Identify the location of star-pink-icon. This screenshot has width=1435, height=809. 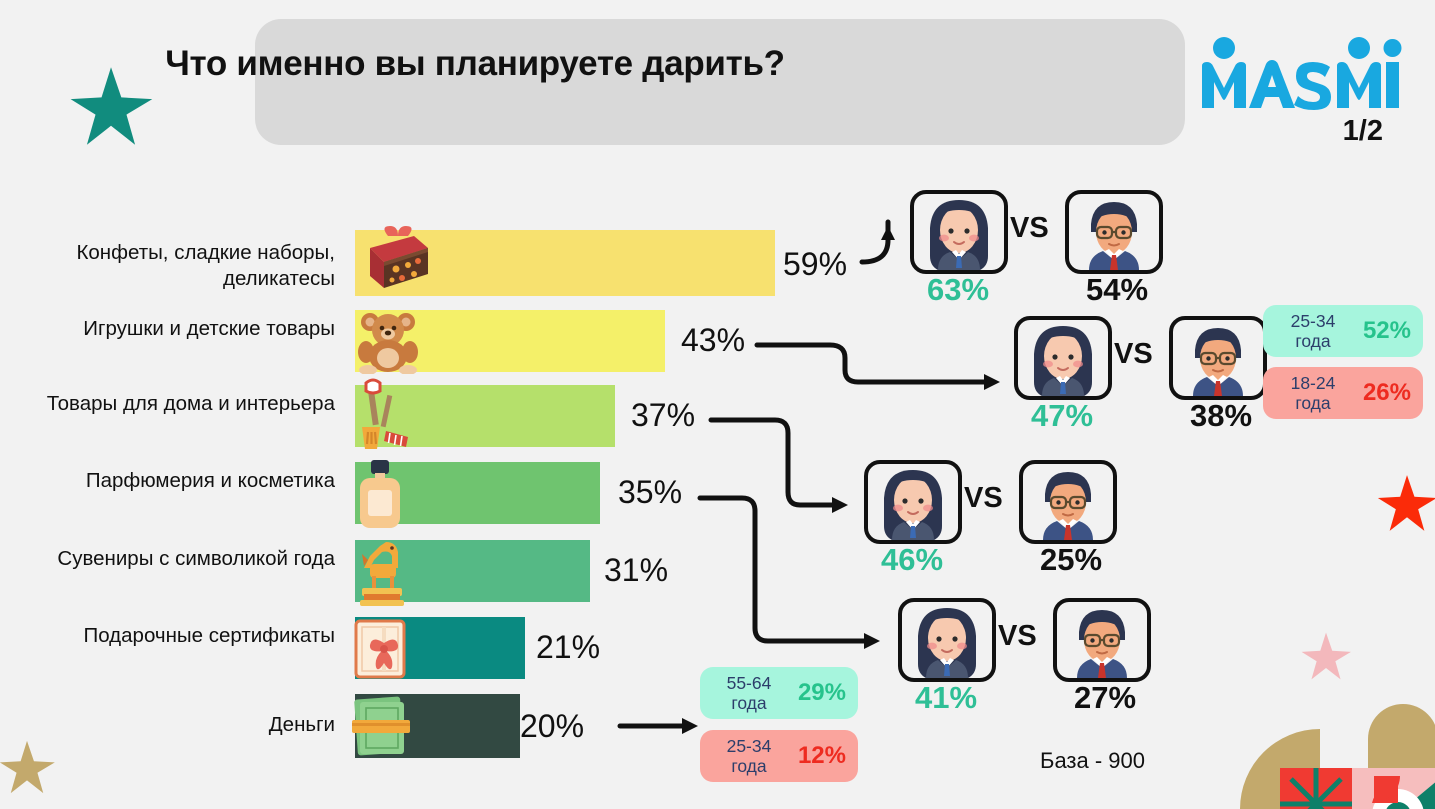
(1326, 656).